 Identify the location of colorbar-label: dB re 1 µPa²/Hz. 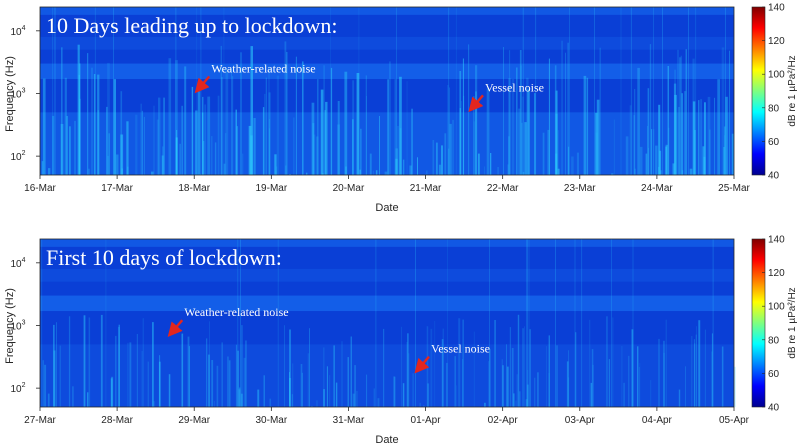
(792, 90).